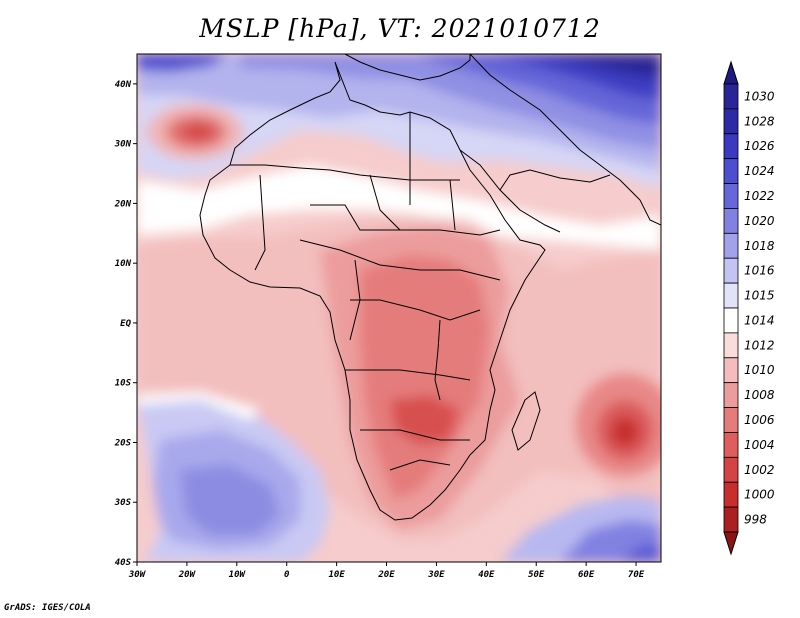  What do you see at coordinates (759, 121) in the screenshot?
I see `colorbar-label: 1028` at bounding box center [759, 121].